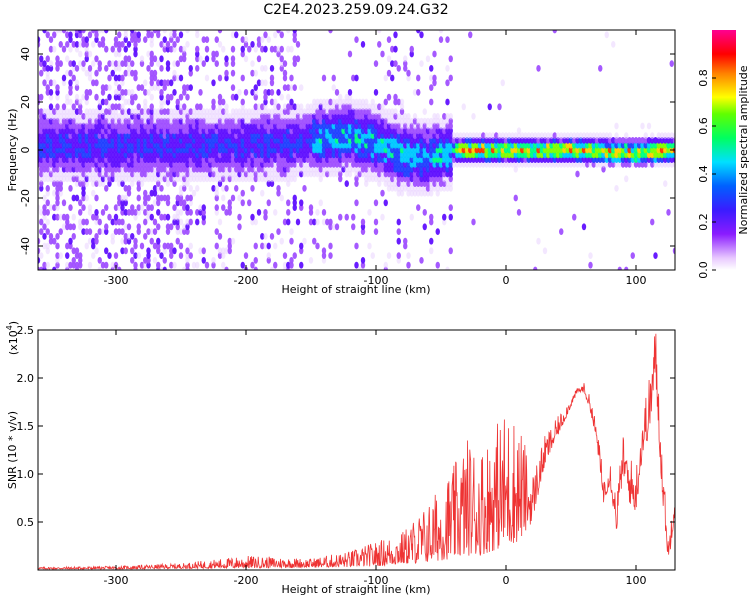  What do you see at coordinates (26, 426) in the screenshot?
I see `snr-y-tick-label: 1.5` at bounding box center [26, 426].